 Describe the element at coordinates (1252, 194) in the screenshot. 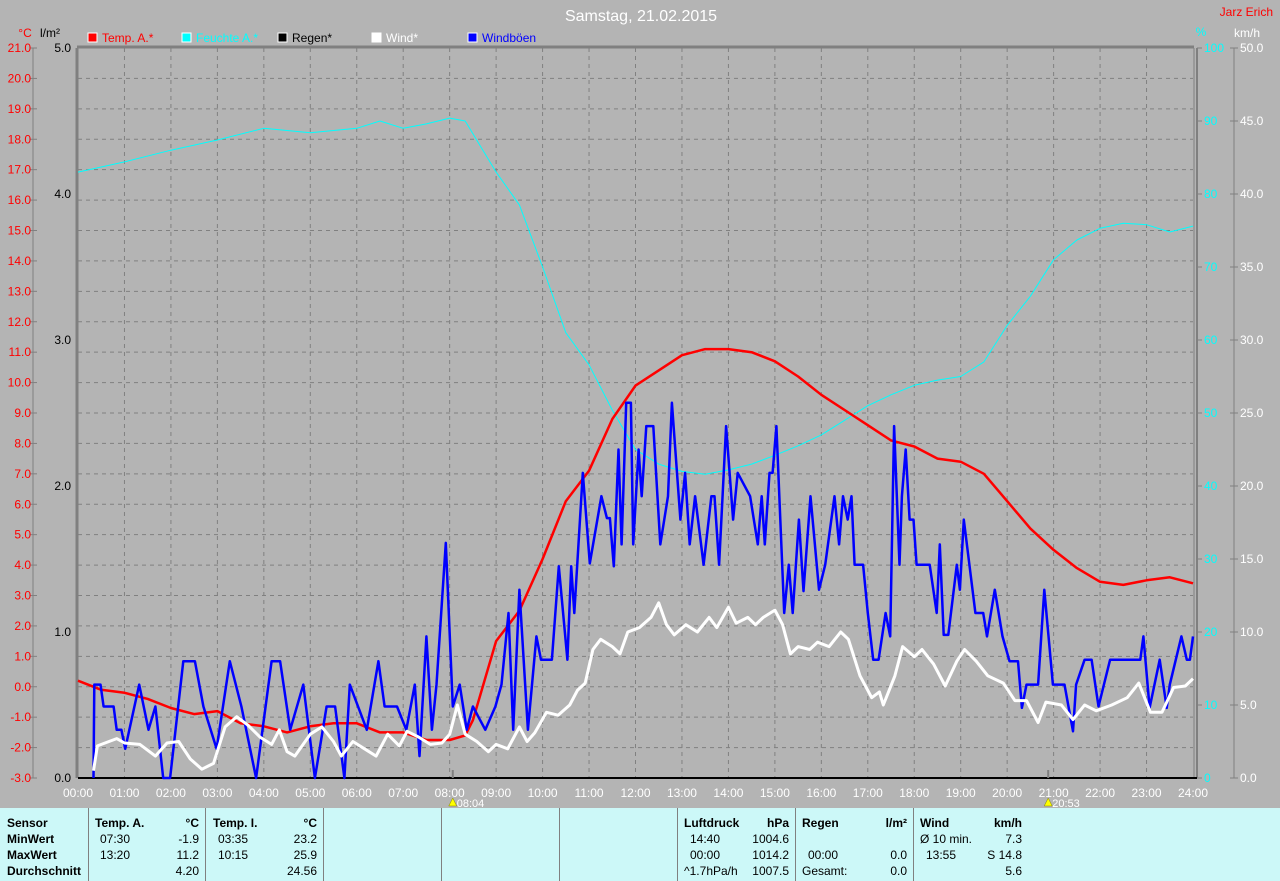

I see `wind-tick-label: 40.0` at that location.